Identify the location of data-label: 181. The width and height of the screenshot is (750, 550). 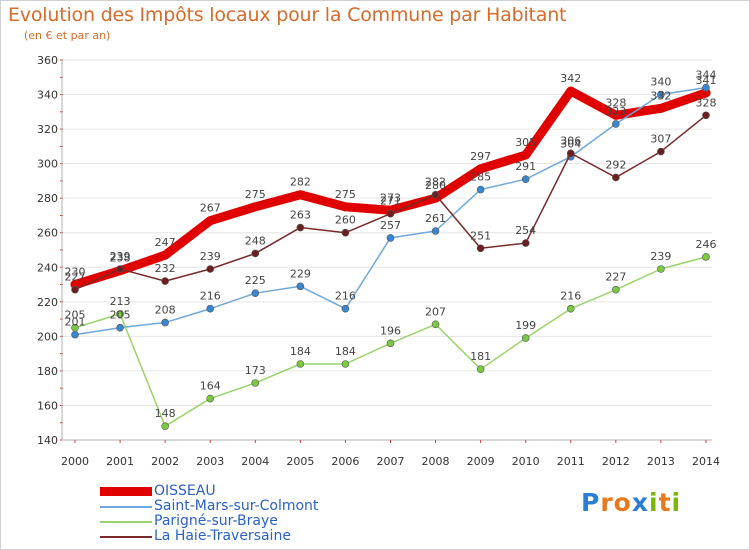
(480, 356).